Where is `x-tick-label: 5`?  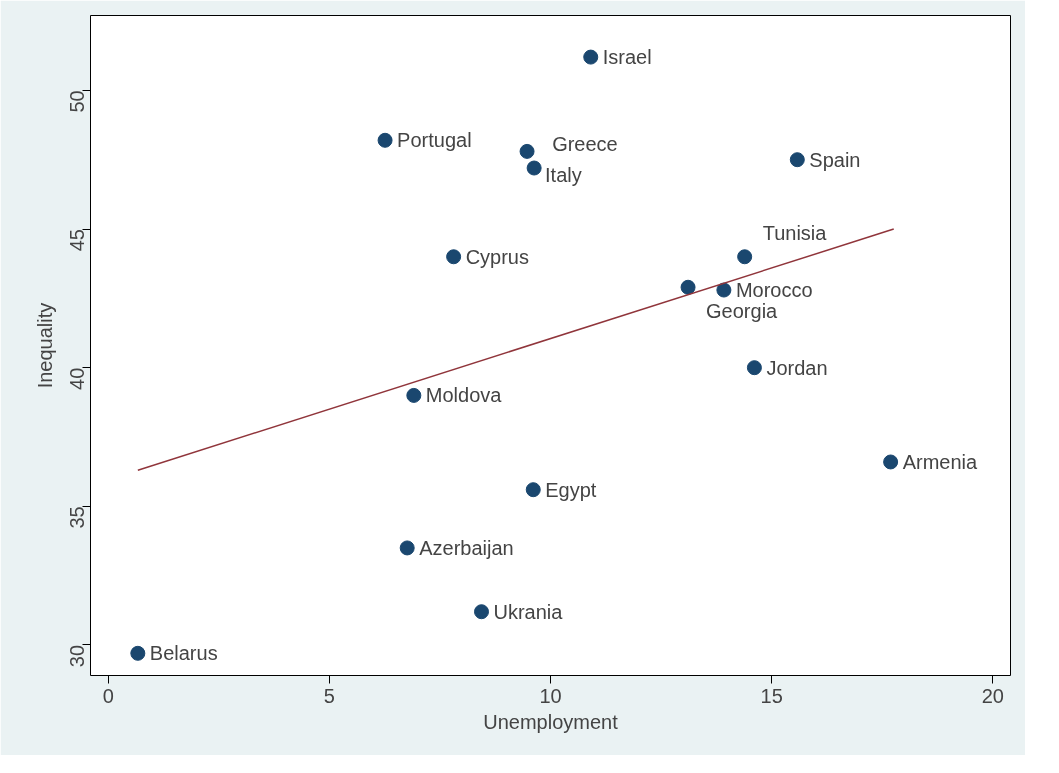 x-tick-label: 5 is located at coordinates (329, 695).